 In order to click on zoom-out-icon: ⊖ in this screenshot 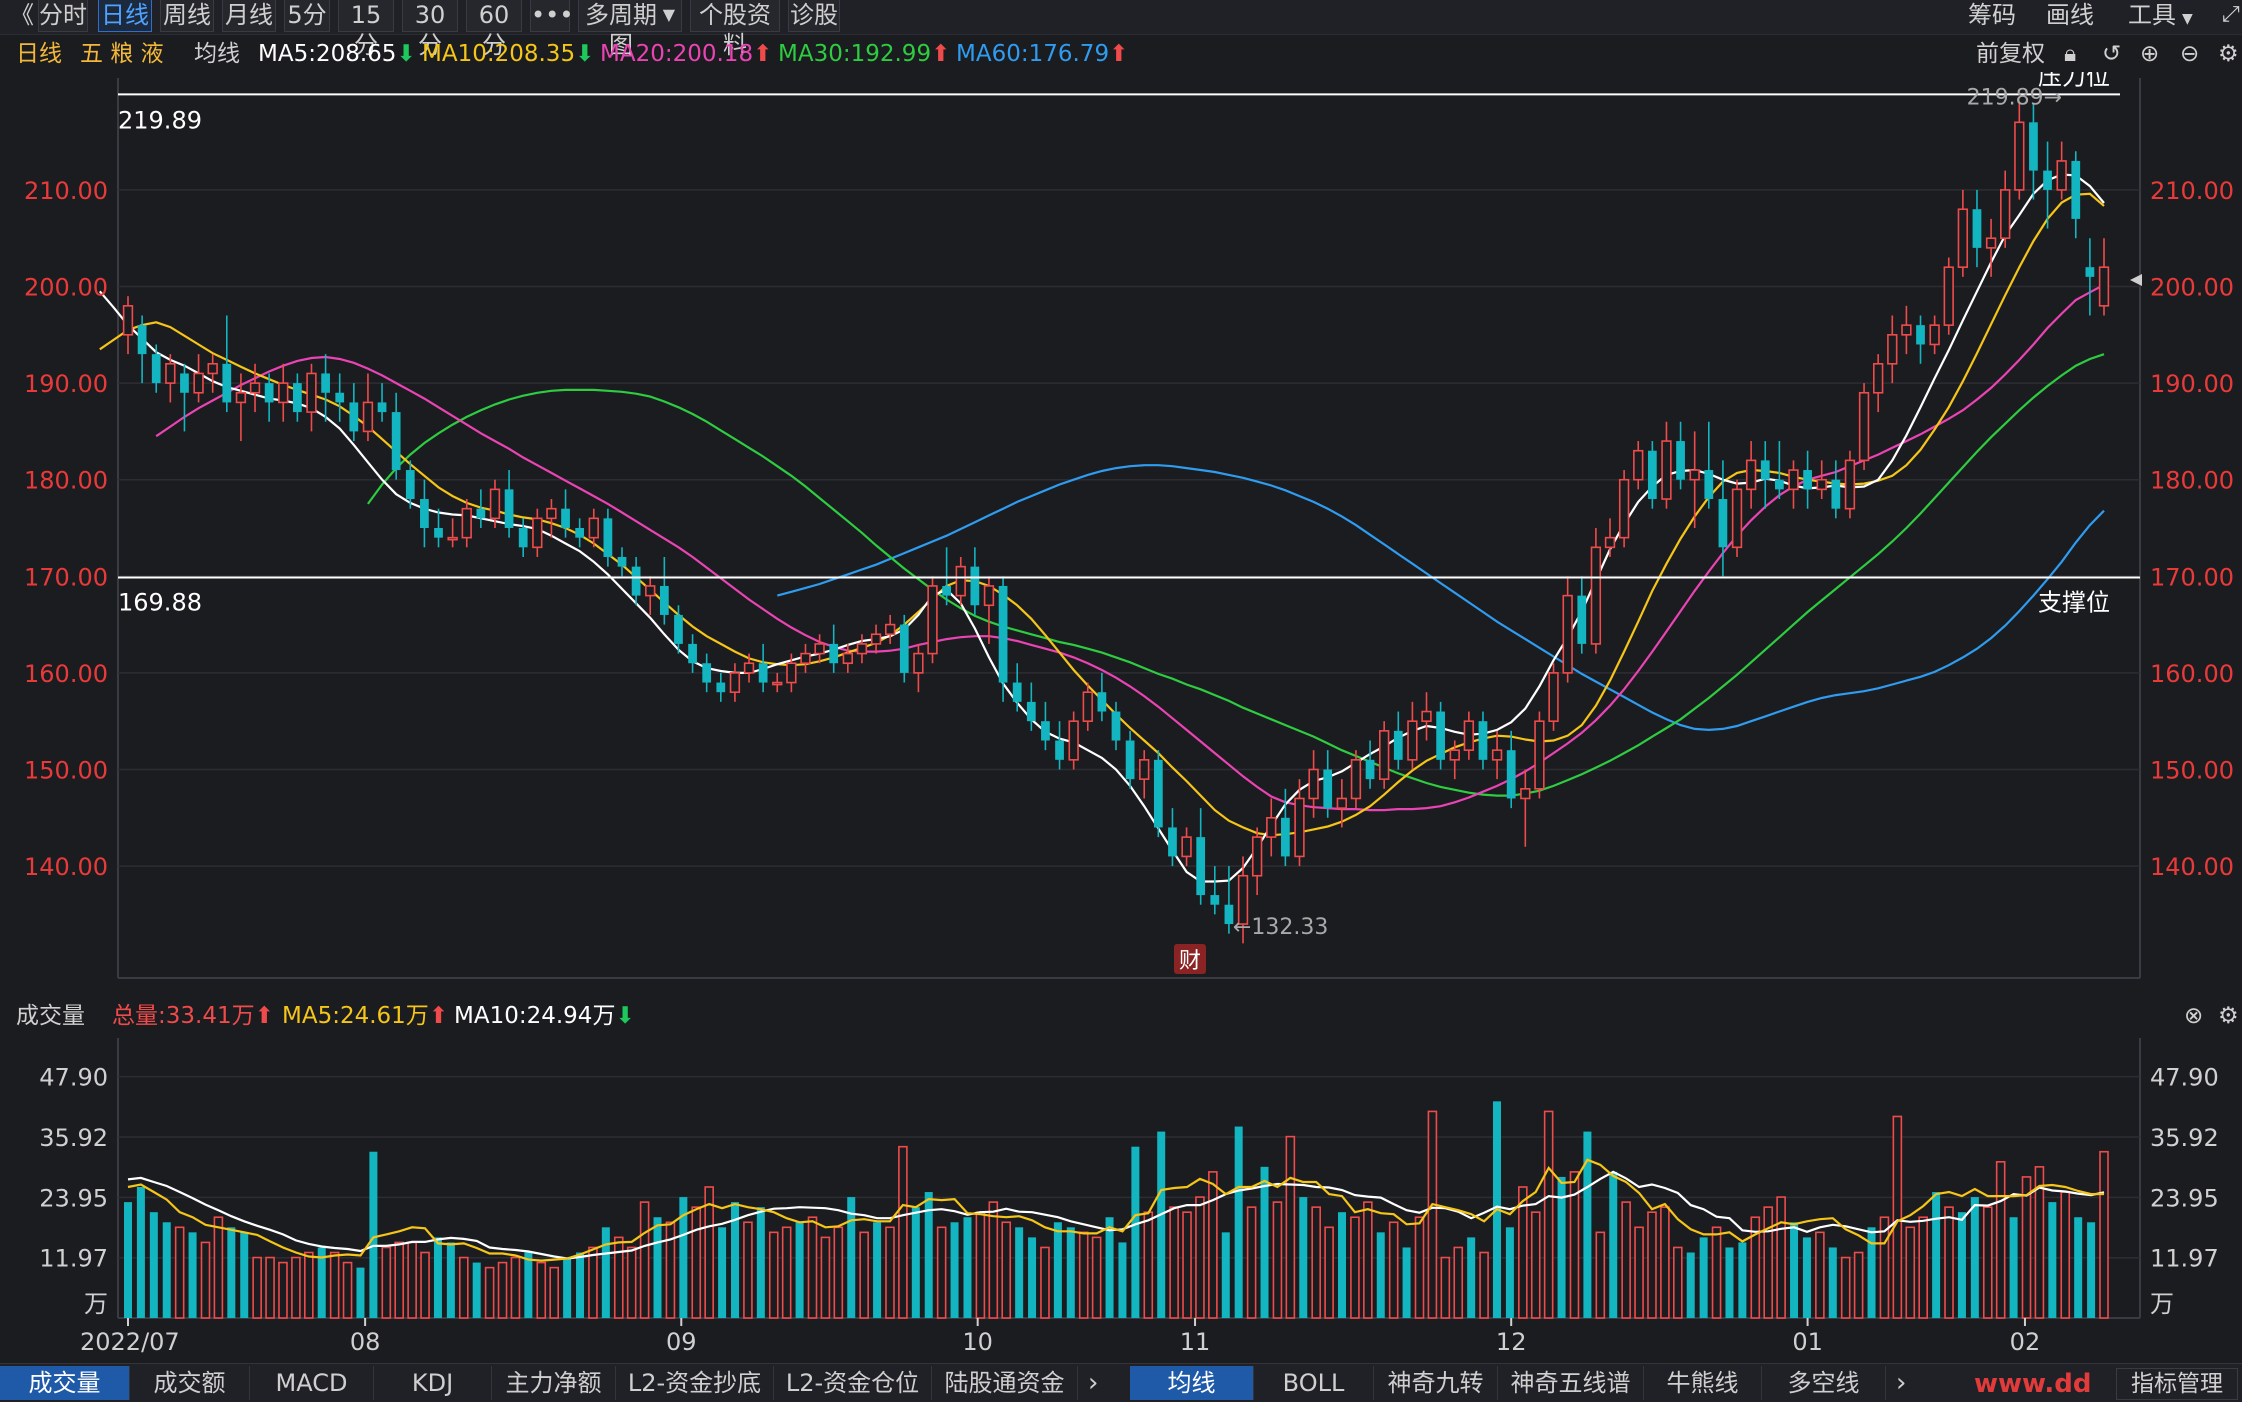, I will do `click(2190, 54)`.